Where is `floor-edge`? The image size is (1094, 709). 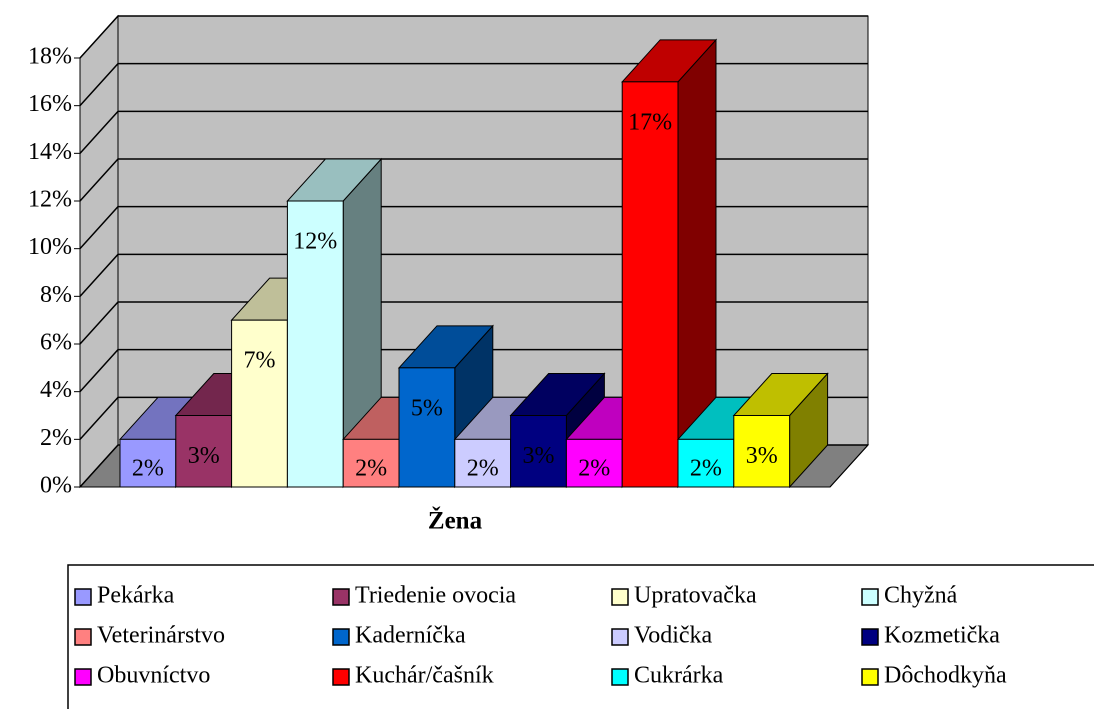 floor-edge is located at coordinates (849, 466).